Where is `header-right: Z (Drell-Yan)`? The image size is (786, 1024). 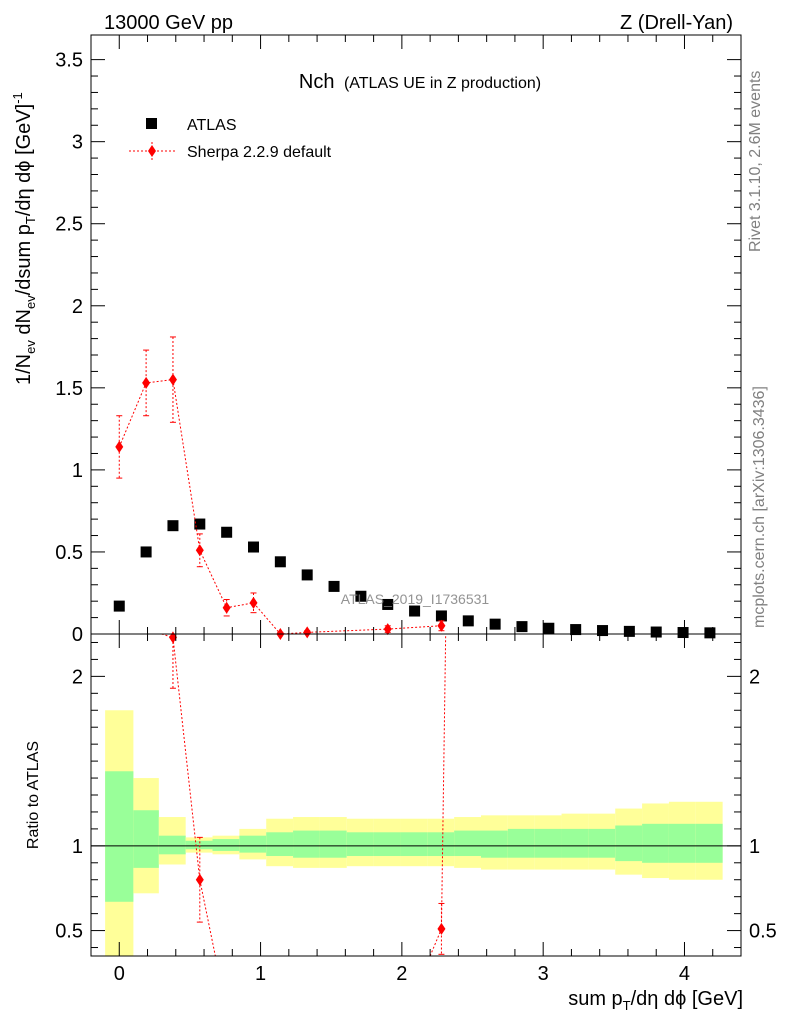
header-right: Z (Drell-Yan) is located at coordinates (676, 23).